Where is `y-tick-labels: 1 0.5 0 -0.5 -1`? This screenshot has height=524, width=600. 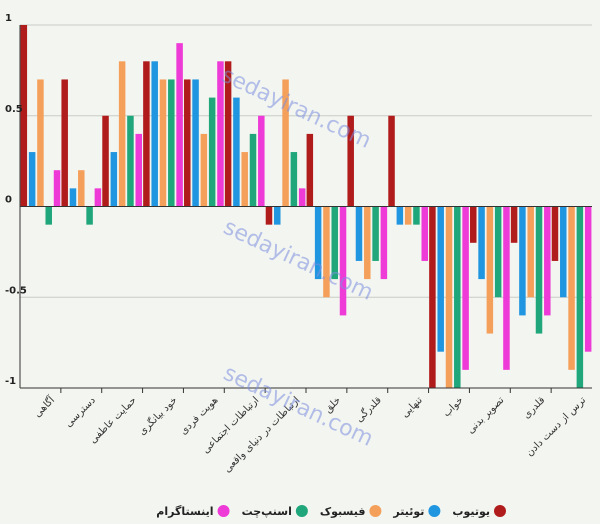
y-tick-labels: 1 0.5 0 -0.5 -1 is located at coordinates (16, 200).